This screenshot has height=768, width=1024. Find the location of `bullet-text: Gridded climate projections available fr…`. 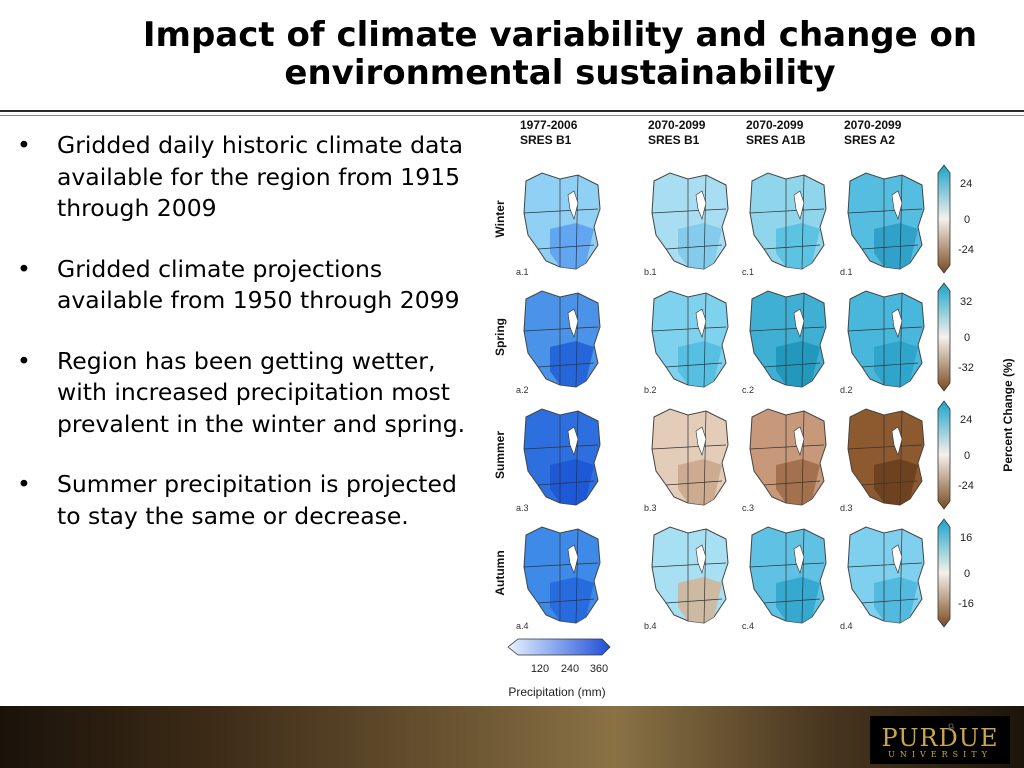

bullet-text: Gridded climate projections available fr… is located at coordinates (258, 284).